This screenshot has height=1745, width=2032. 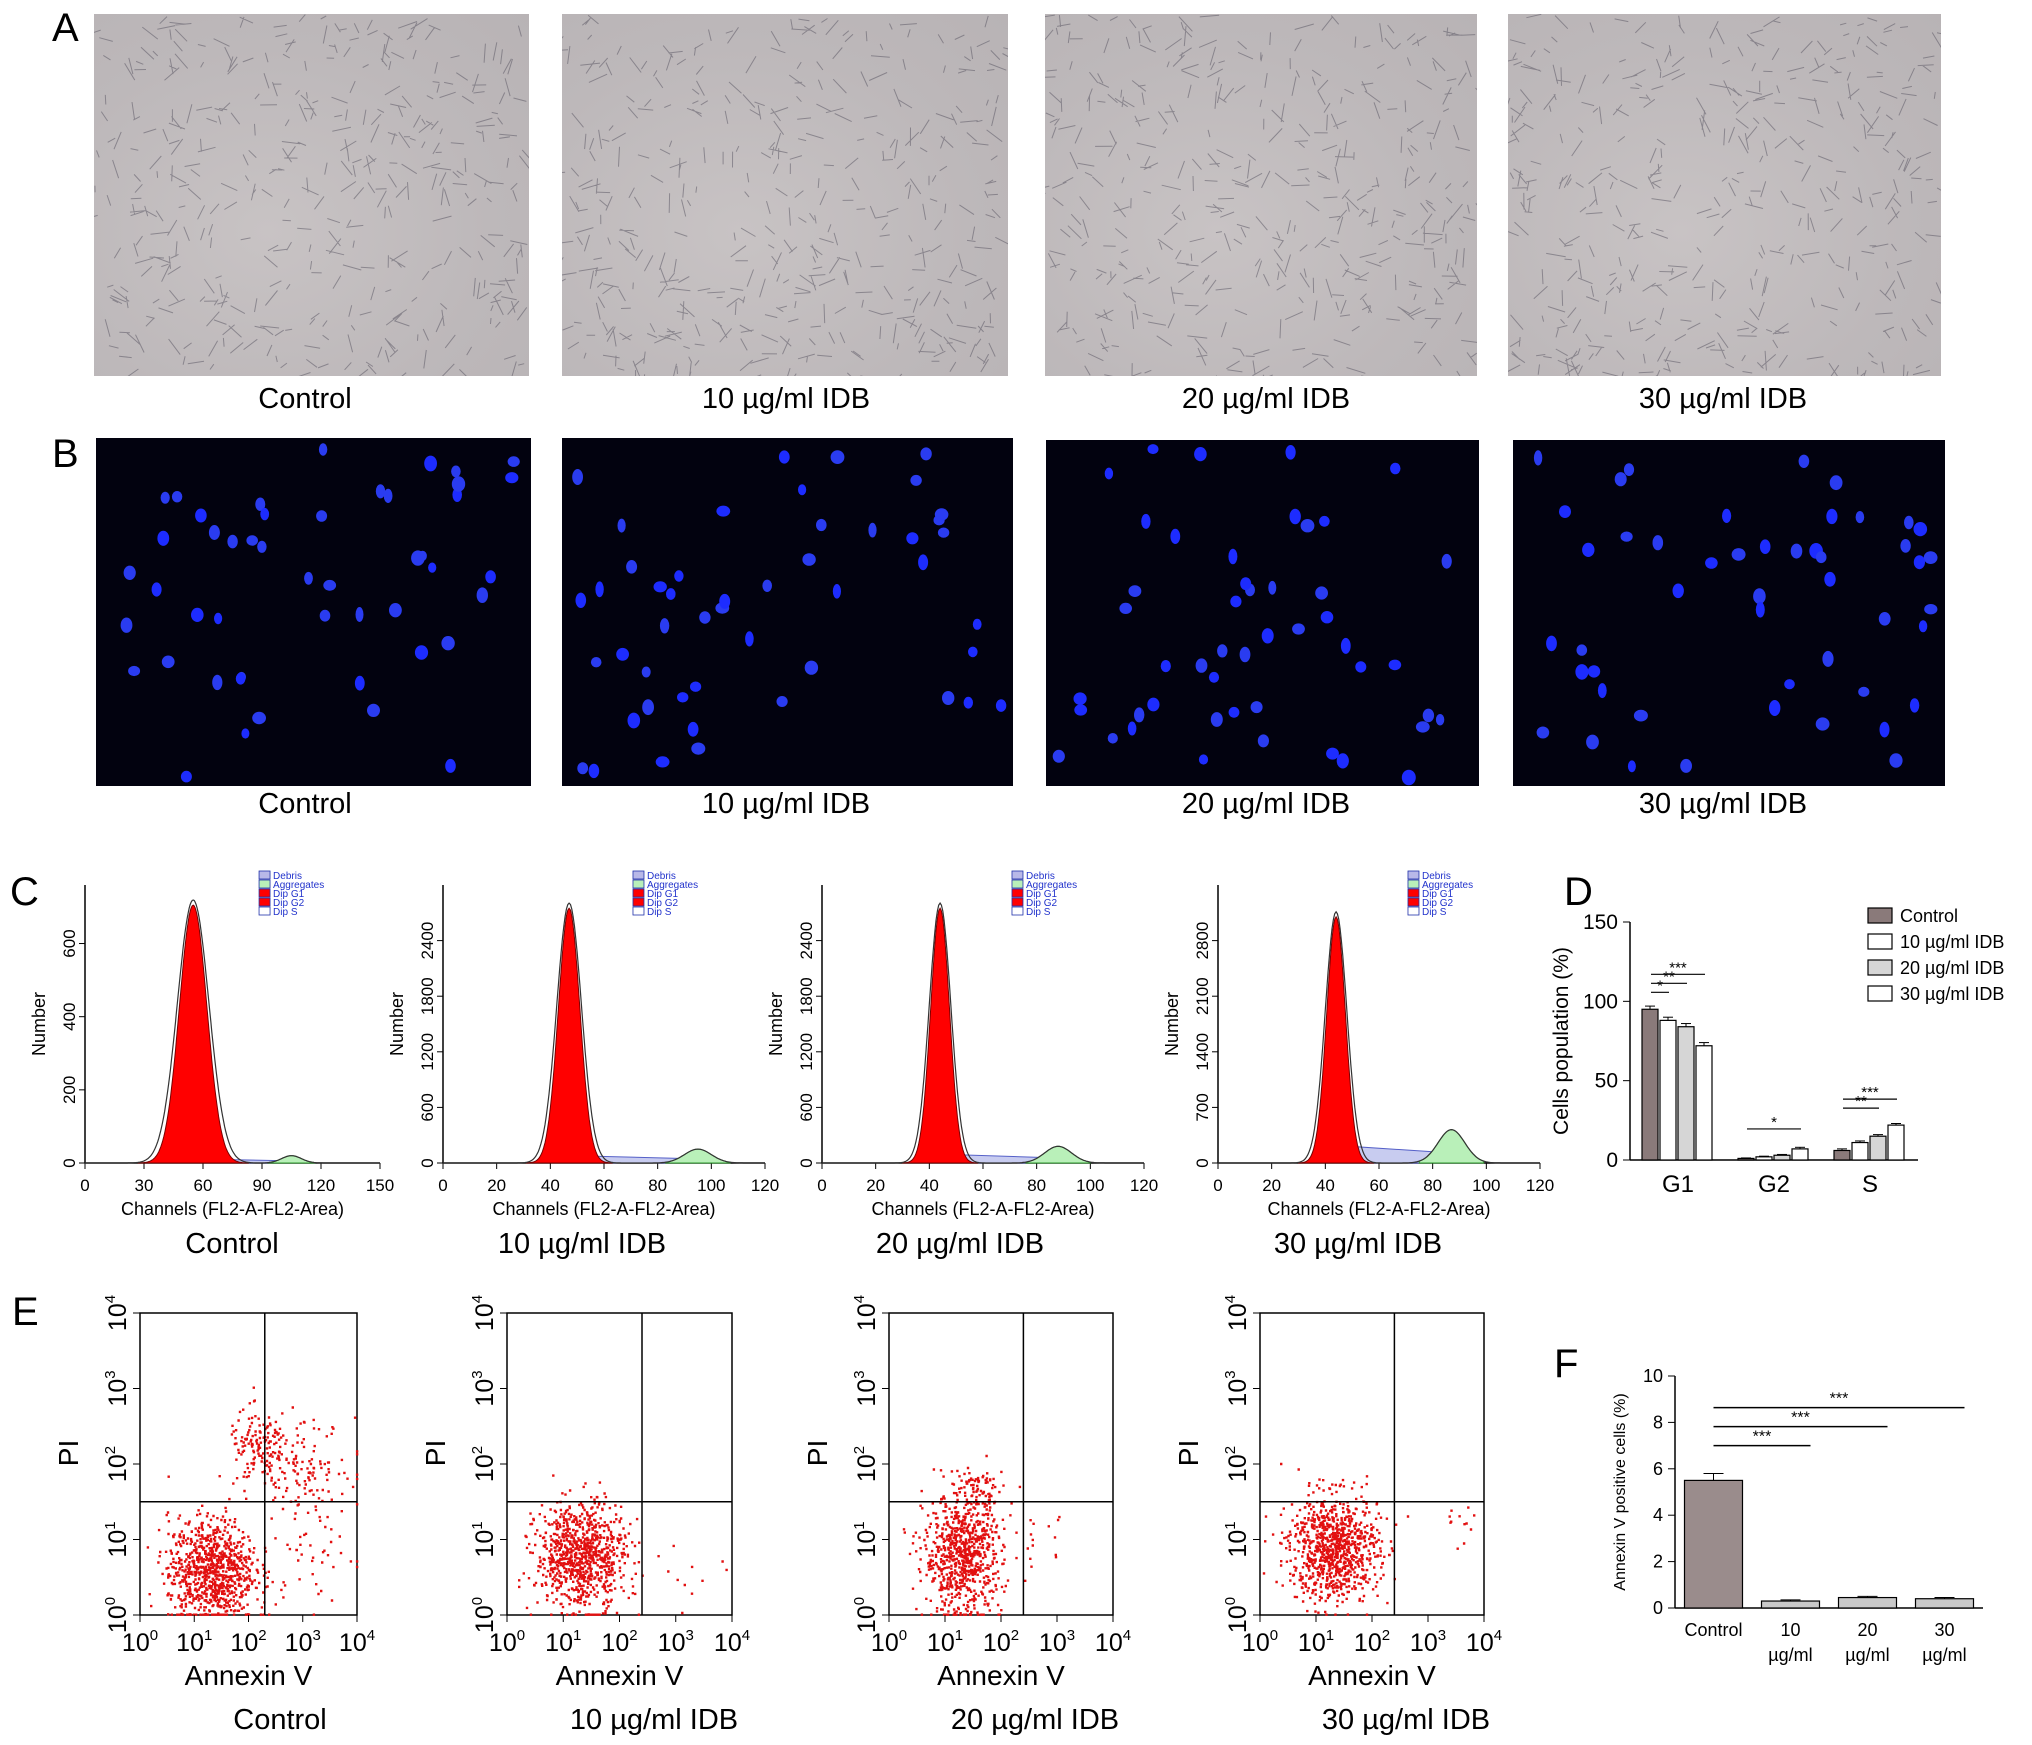 What do you see at coordinates (1036, 1185) in the screenshot?
I see `x-tick-label: 80` at bounding box center [1036, 1185].